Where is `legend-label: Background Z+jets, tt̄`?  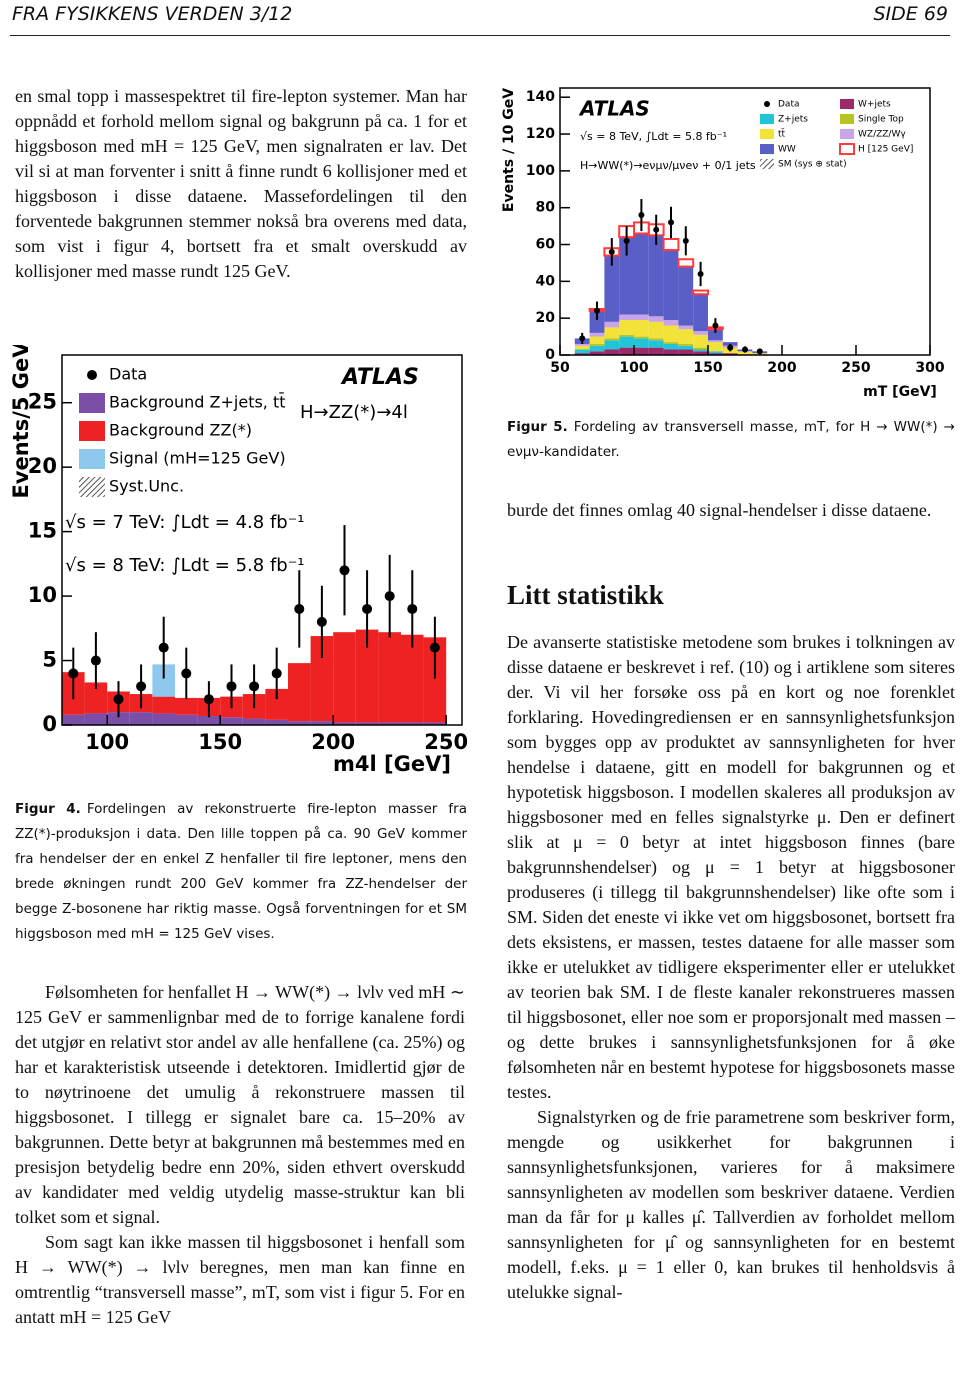 legend-label: Background Z+jets, tt̄ is located at coordinates (197, 402).